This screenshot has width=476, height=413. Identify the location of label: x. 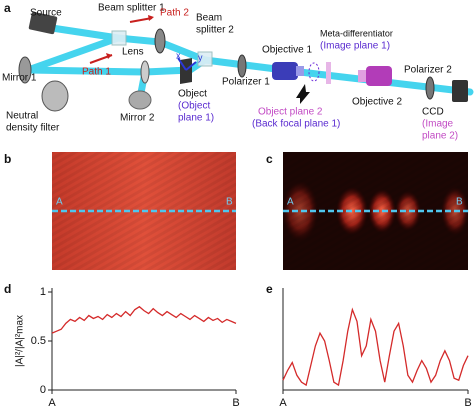
(178, 55).